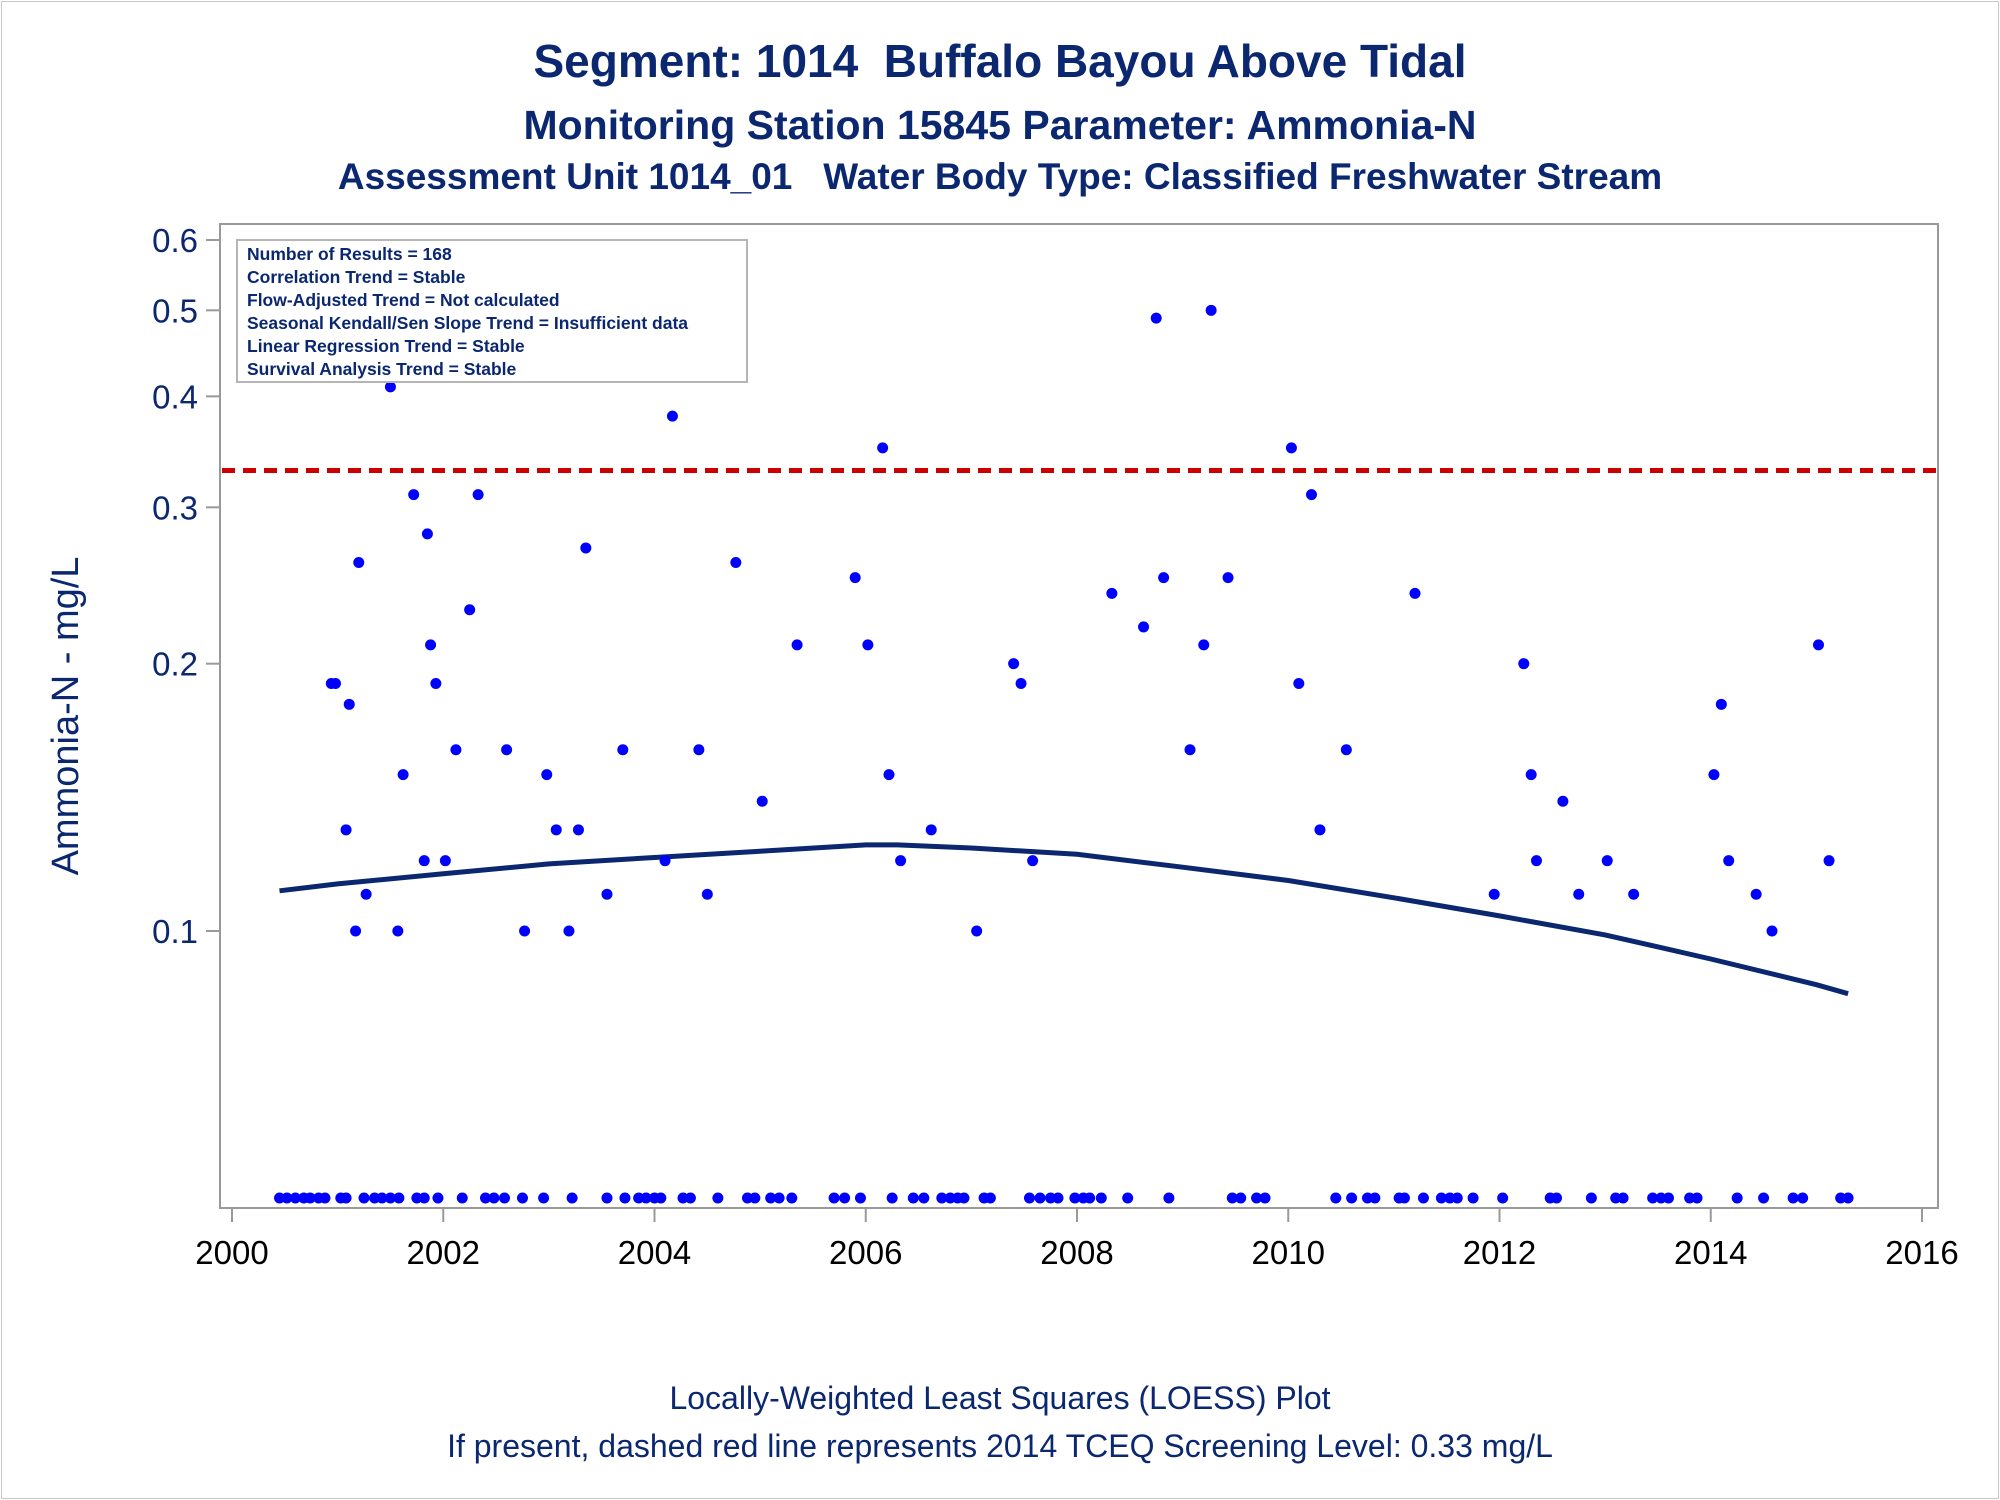 This screenshot has width=2000, height=1500. I want to click on x-tick-label: 2006, so click(865, 1252).